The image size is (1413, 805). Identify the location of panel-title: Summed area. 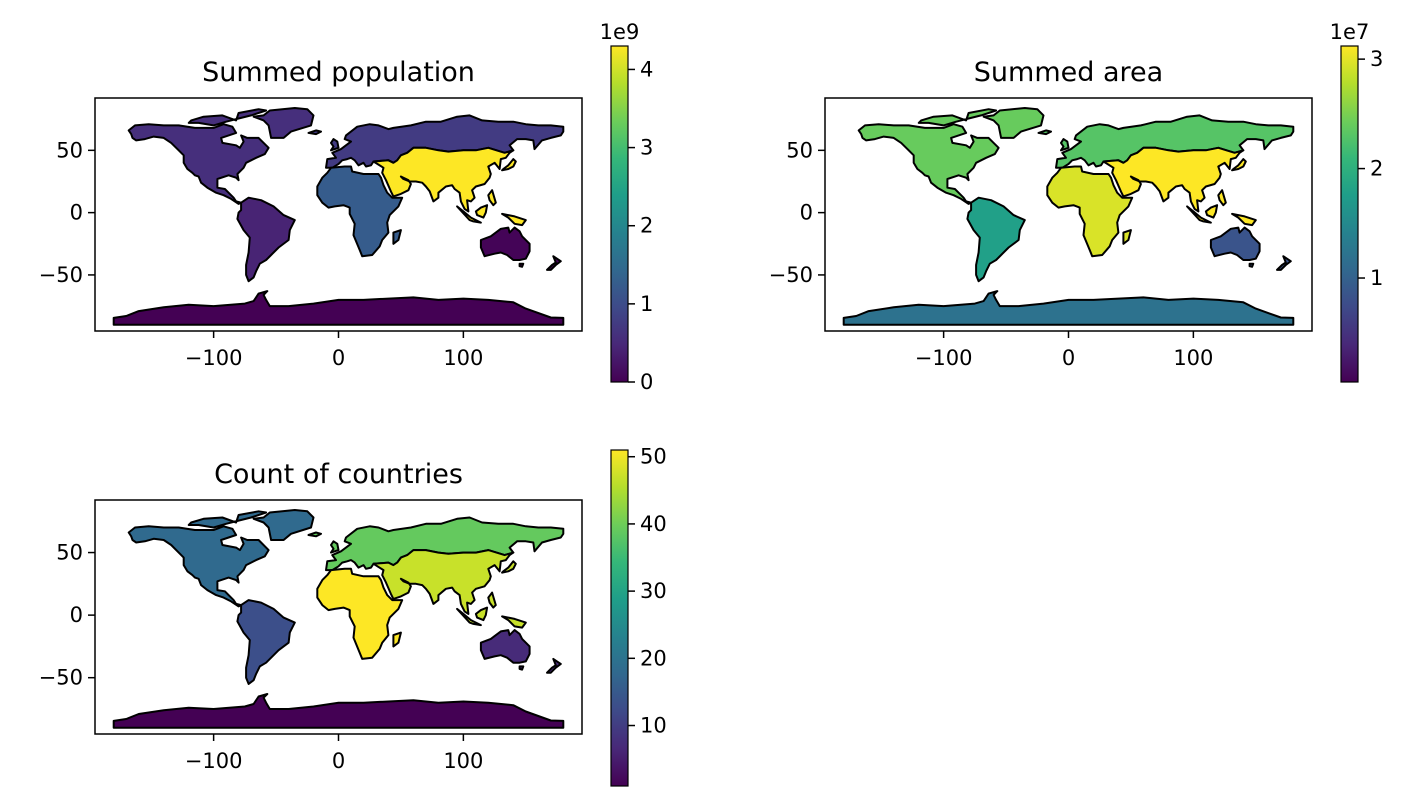
(1068, 72).